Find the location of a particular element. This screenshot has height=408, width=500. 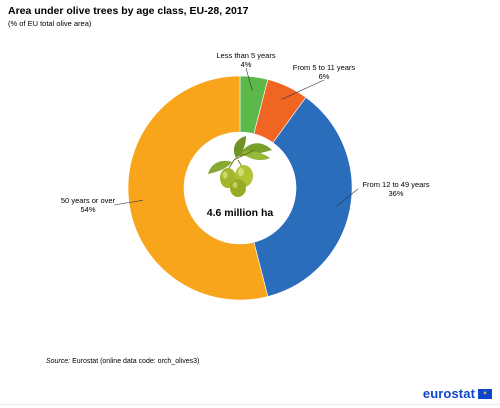

eurostat-logo: eurostat ✶ is located at coordinates (457, 393).